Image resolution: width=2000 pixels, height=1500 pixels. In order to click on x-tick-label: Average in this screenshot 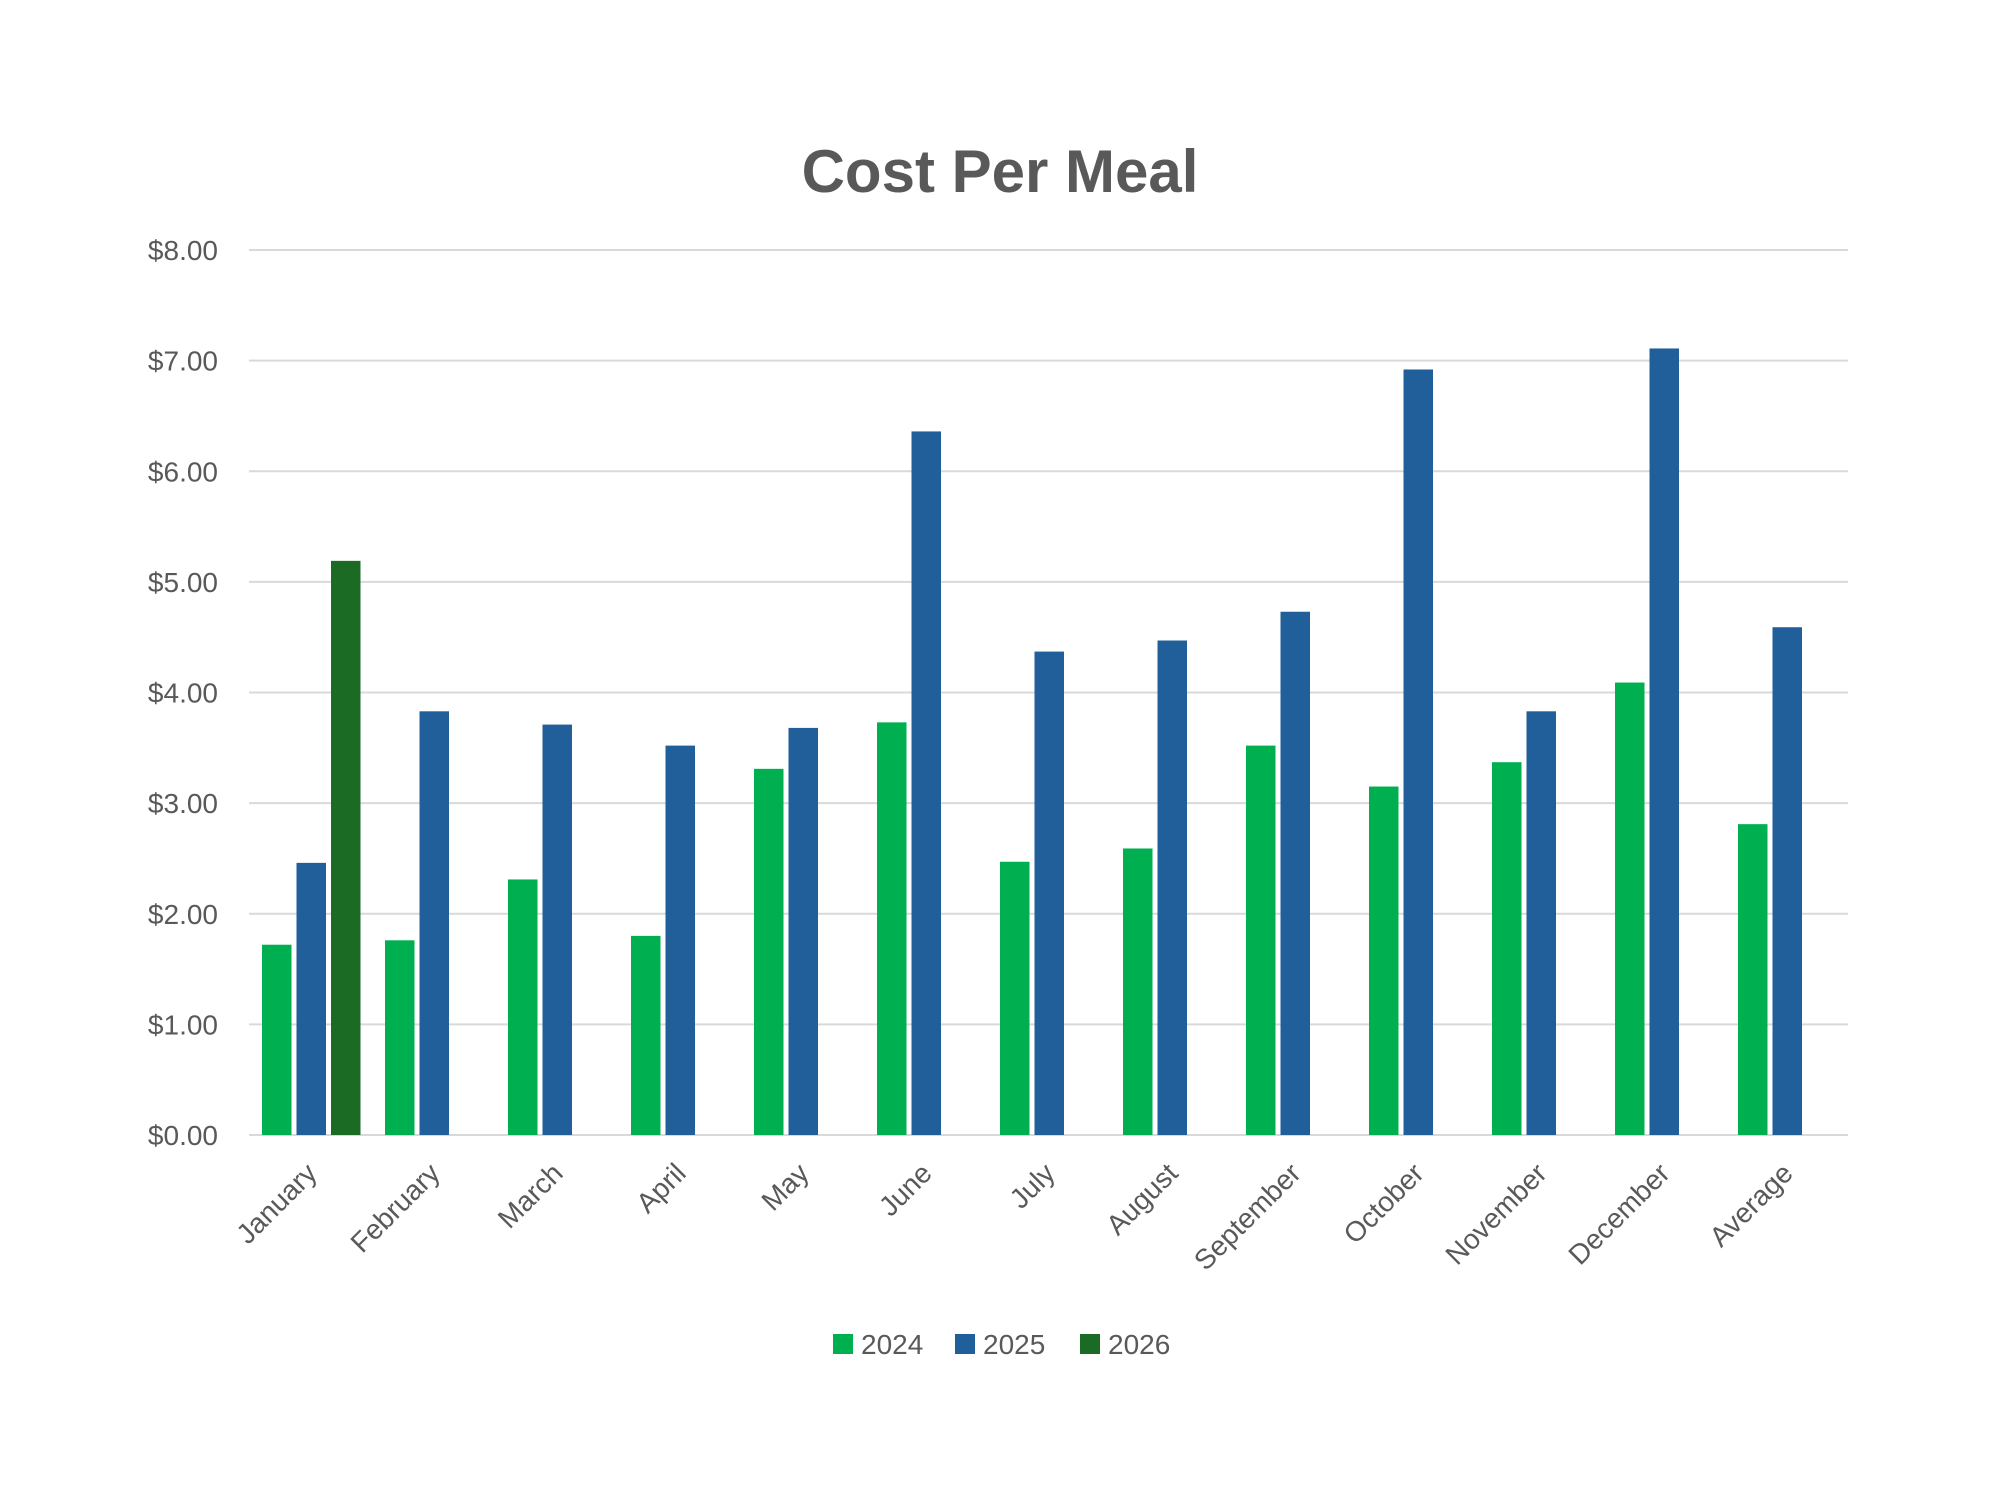, I will do `click(1750, 1204)`.